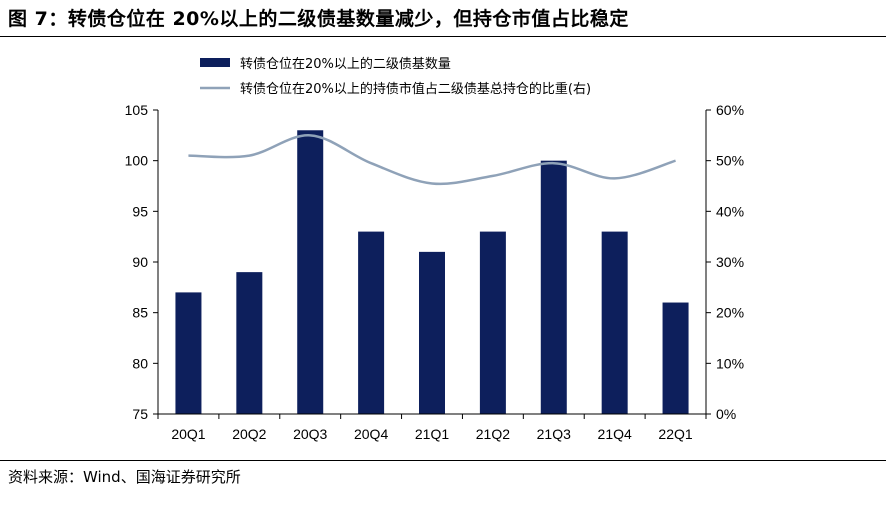 The width and height of the screenshot is (886, 514). Describe the element at coordinates (310, 434) in the screenshot. I see `x-tick-label: 20Q3` at that location.